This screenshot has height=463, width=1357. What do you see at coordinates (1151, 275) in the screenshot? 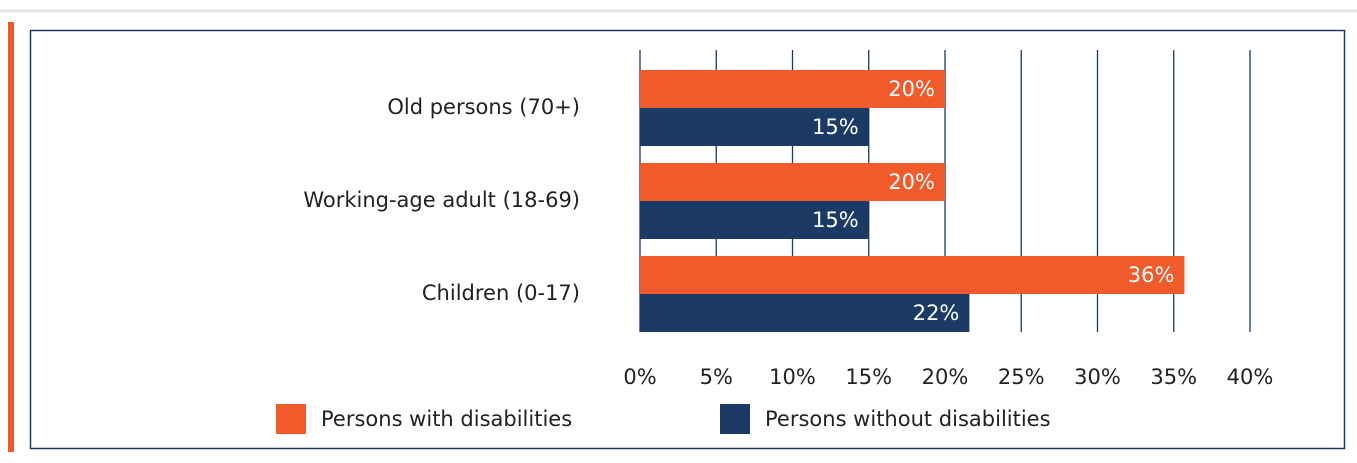
I see `value-label: 36%` at bounding box center [1151, 275].